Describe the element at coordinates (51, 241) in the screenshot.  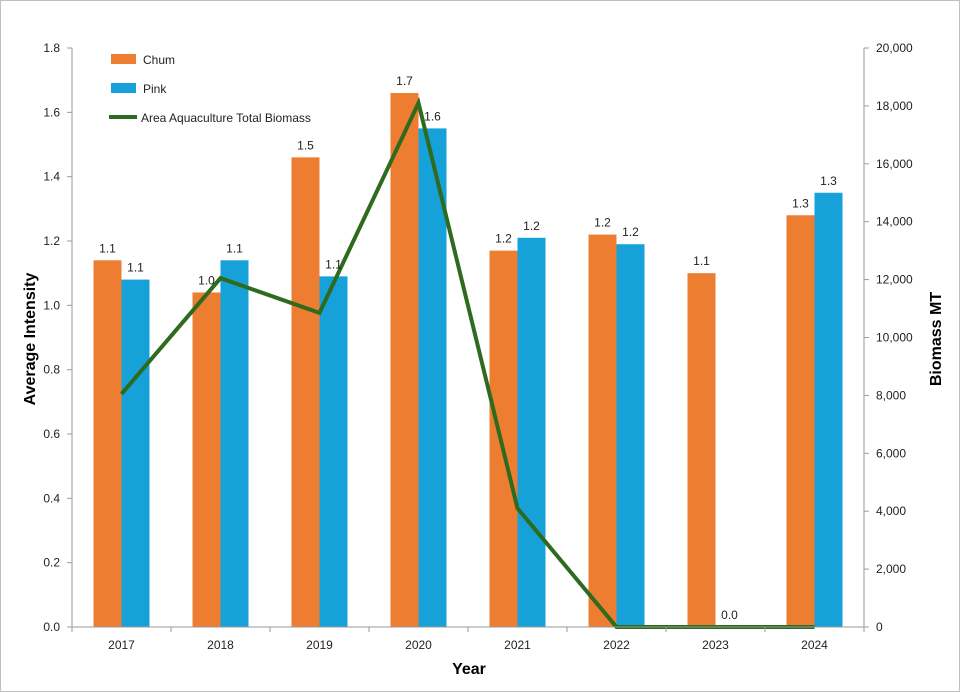
I see `y-tick-label-left-1.2: 1.2` at that location.